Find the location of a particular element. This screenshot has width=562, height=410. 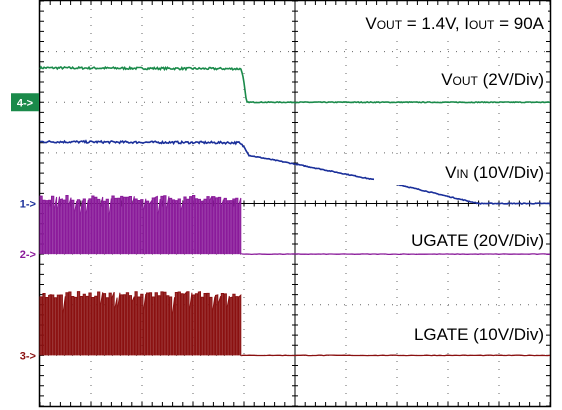

series-label: LGATE (10V/Div) is located at coordinates (479, 334).